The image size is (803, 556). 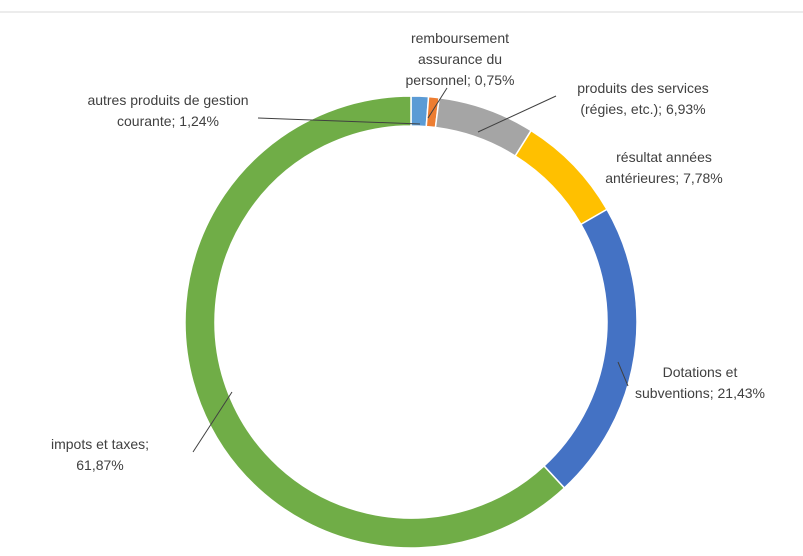 I want to click on category-name: autres produits de gestion courante;, so click(x=168, y=110).